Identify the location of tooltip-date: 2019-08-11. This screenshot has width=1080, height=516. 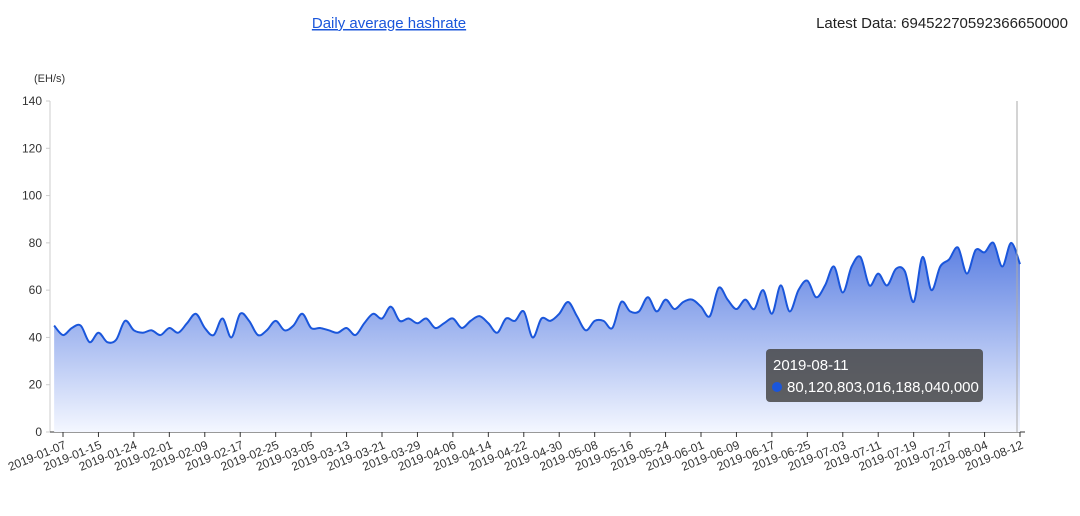
(811, 365).